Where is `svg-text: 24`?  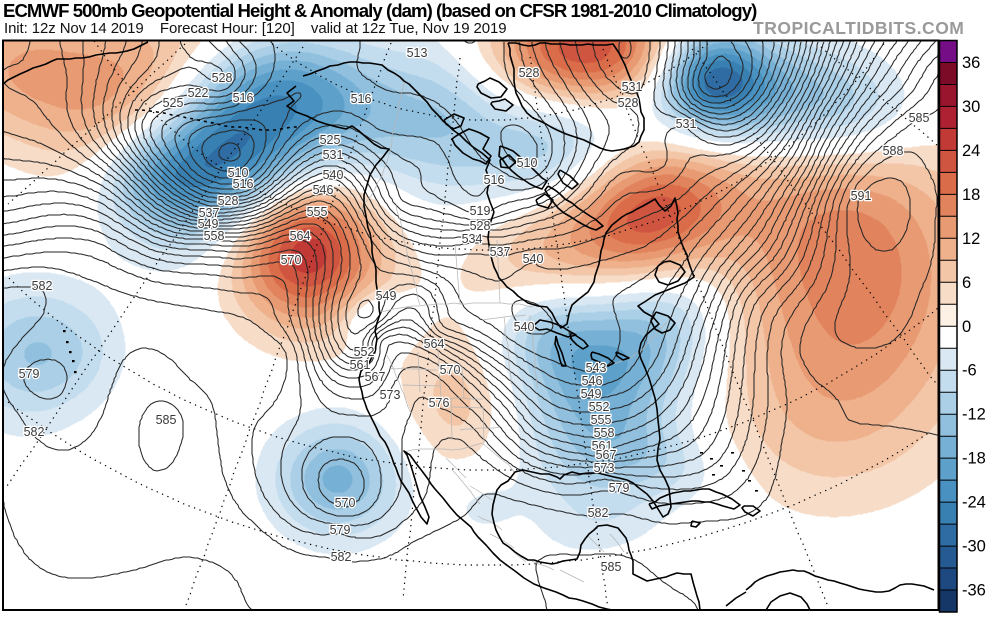
svg-text: 24 is located at coordinates (971, 151).